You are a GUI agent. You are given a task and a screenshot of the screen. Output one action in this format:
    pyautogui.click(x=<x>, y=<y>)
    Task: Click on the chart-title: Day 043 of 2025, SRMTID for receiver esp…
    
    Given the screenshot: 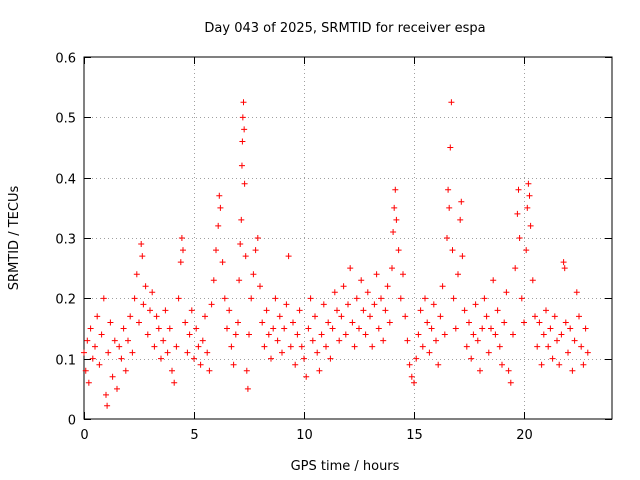 What is the action you would take?
    pyautogui.click(x=344, y=28)
    